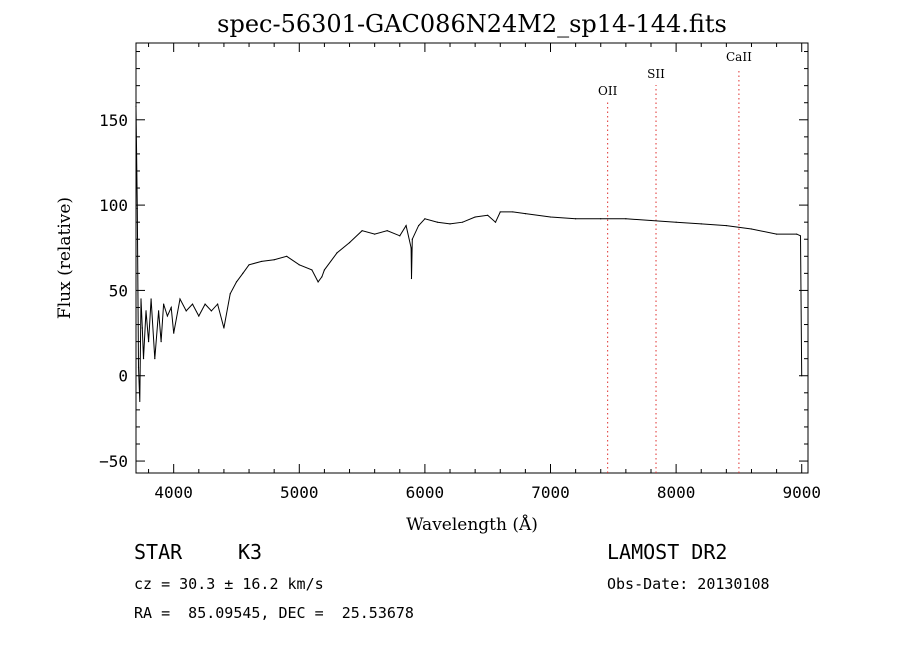 The height and width of the screenshot is (650, 900). I want to click on x-axis-label: Wavelength (Å), so click(472, 524).